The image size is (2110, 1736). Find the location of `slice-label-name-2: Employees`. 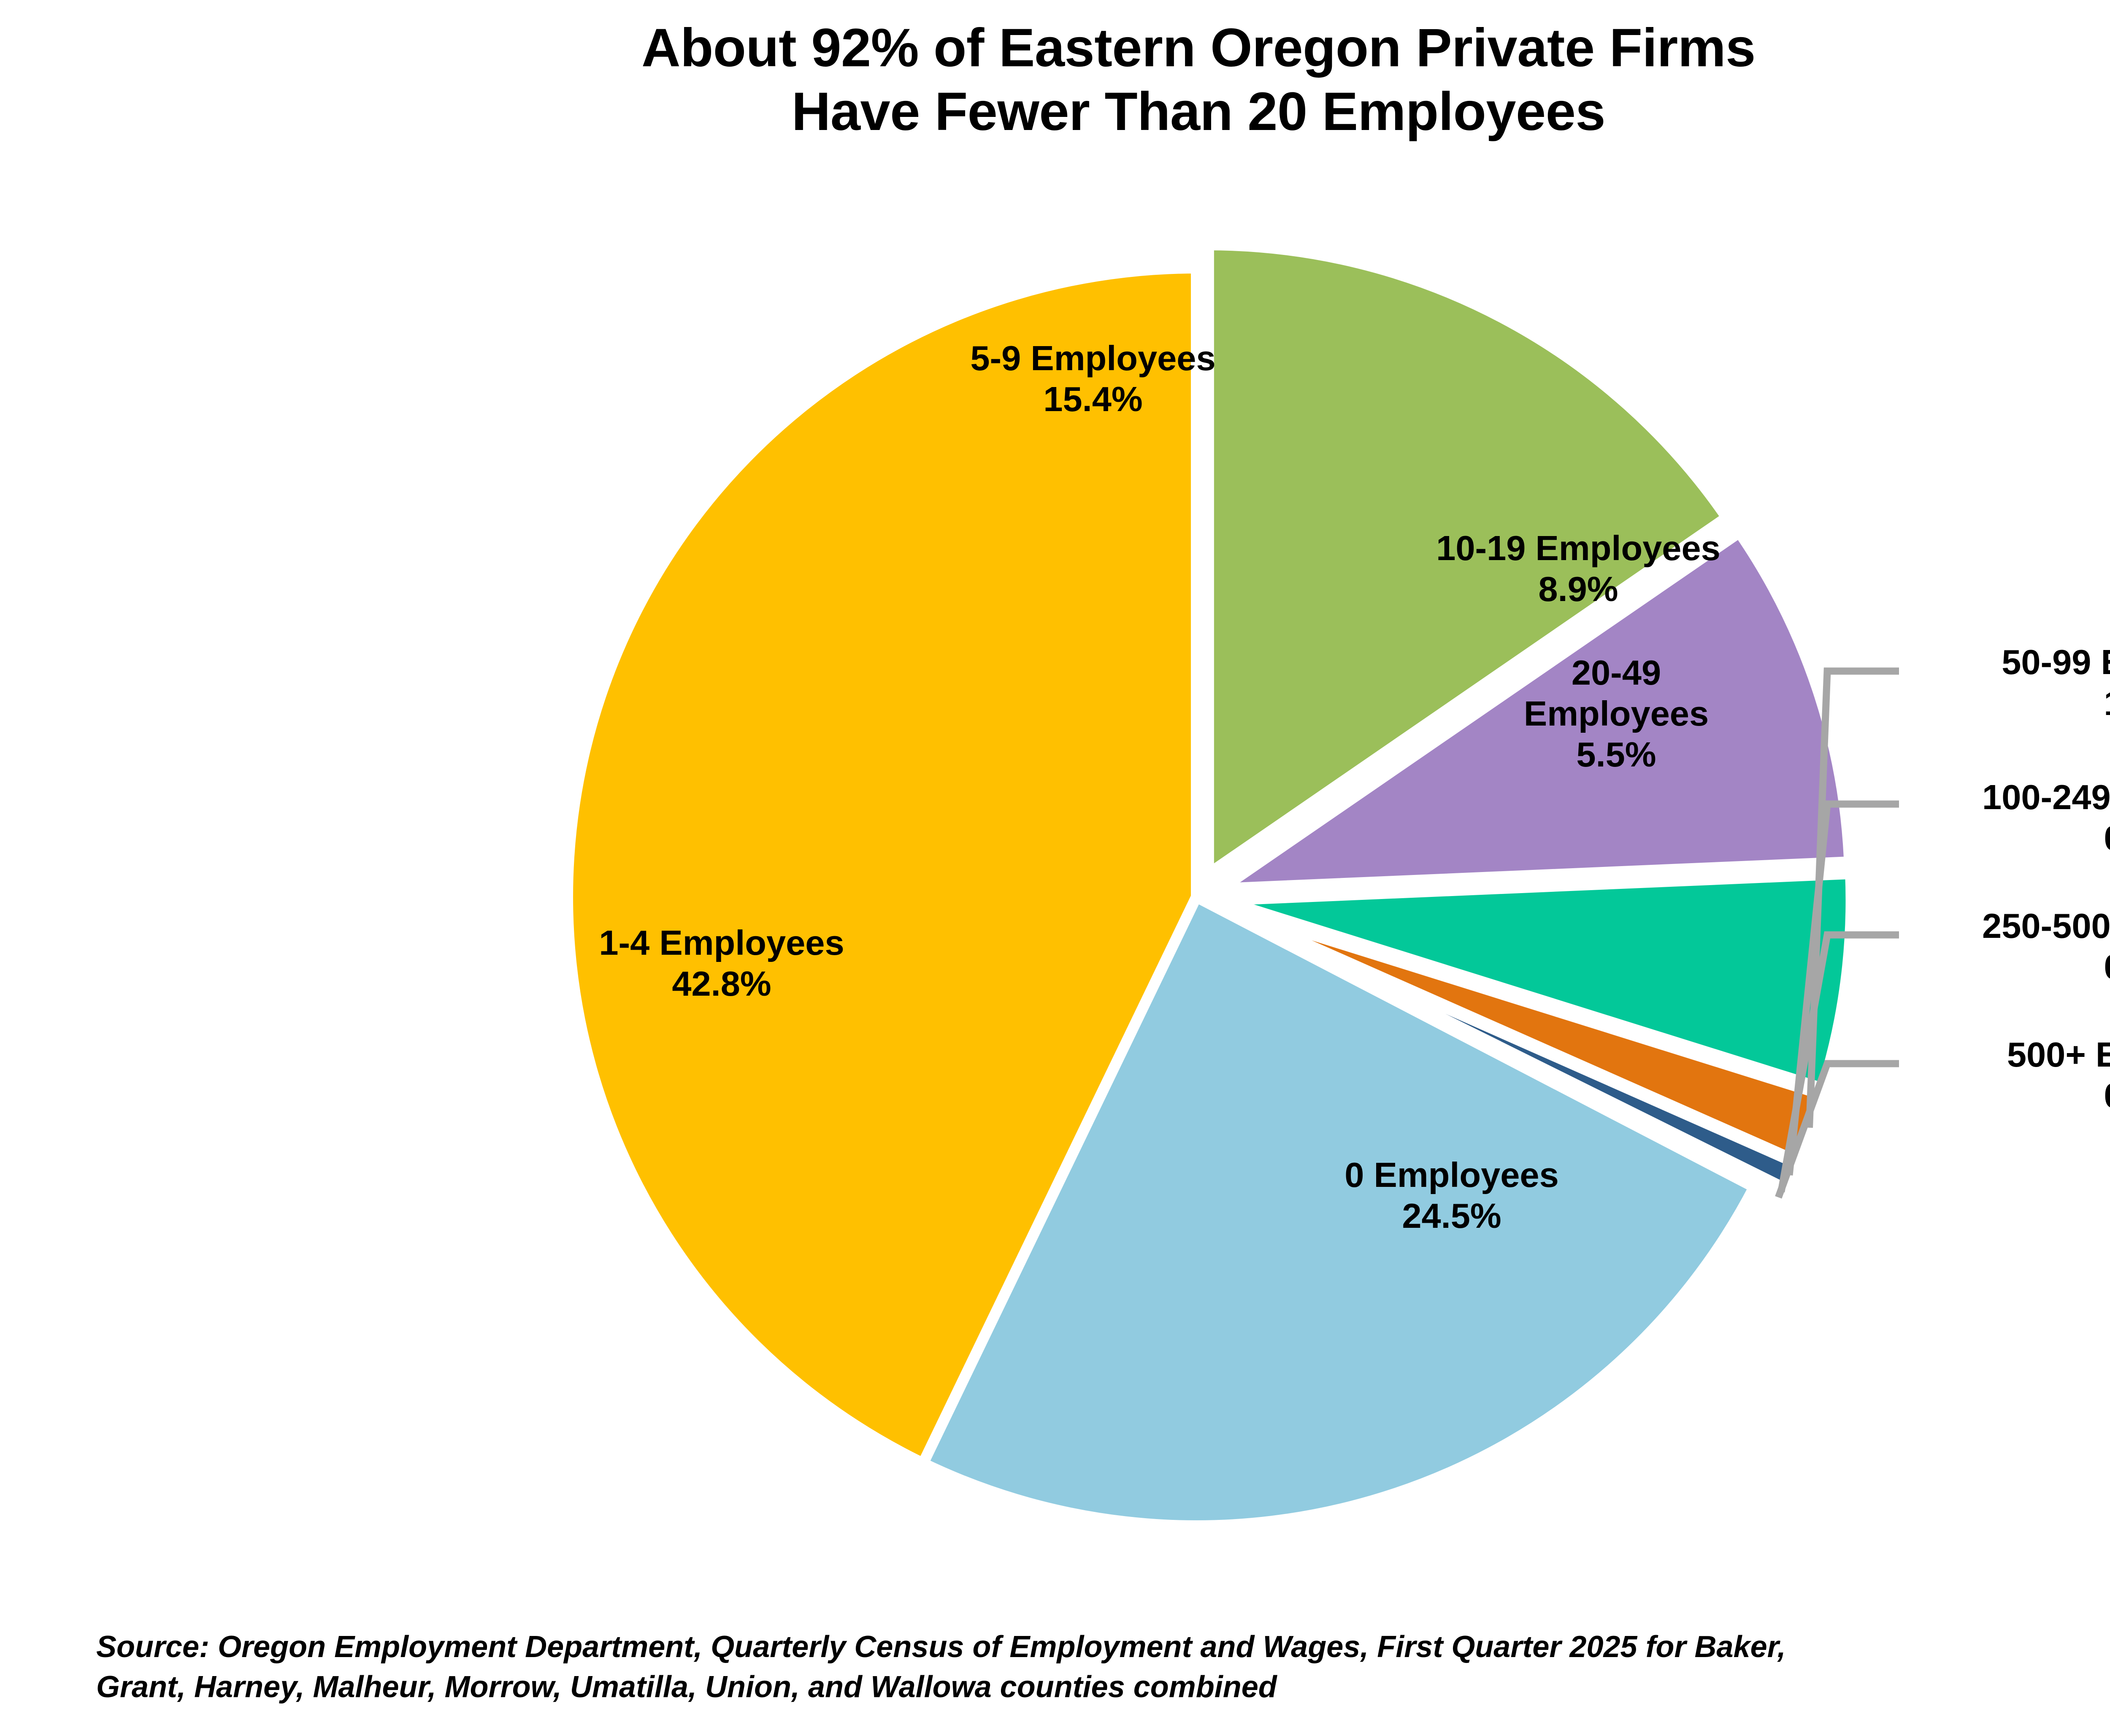

slice-label-name-2: Employees is located at coordinates (1616, 714).